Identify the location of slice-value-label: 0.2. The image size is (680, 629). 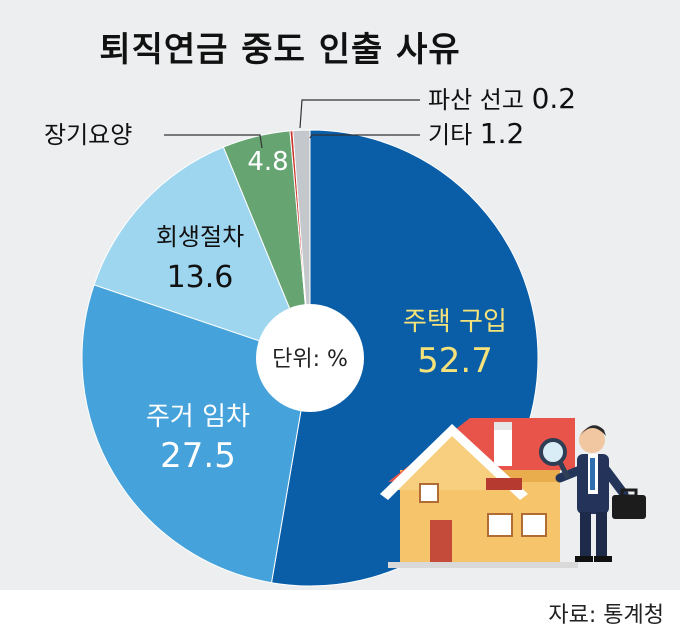
(554, 98).